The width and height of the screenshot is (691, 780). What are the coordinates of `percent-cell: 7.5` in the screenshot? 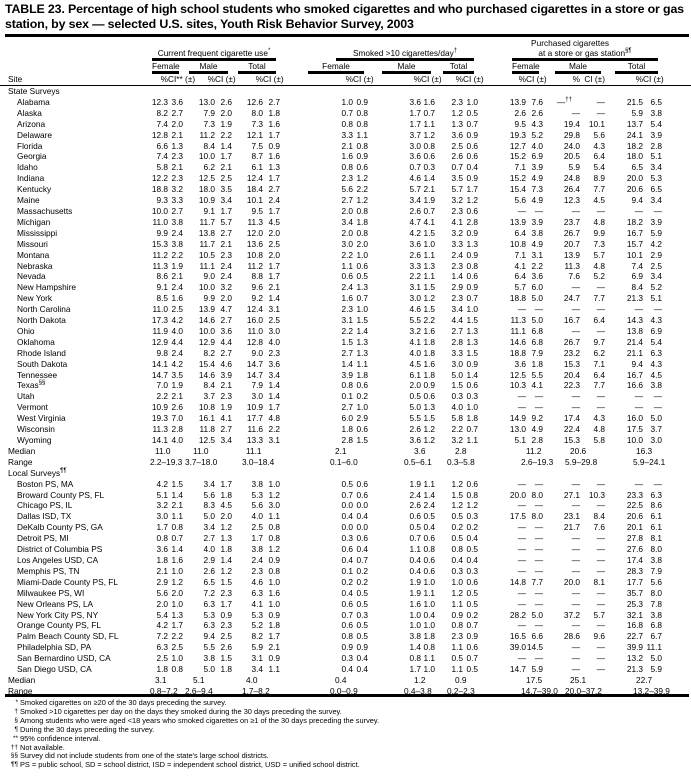 It's located at (257, 145).